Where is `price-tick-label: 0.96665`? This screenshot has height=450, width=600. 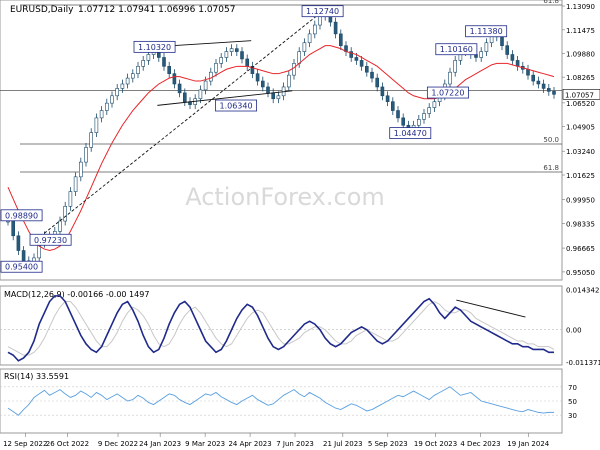
price-tick-label: 0.96665 is located at coordinates (580, 249).